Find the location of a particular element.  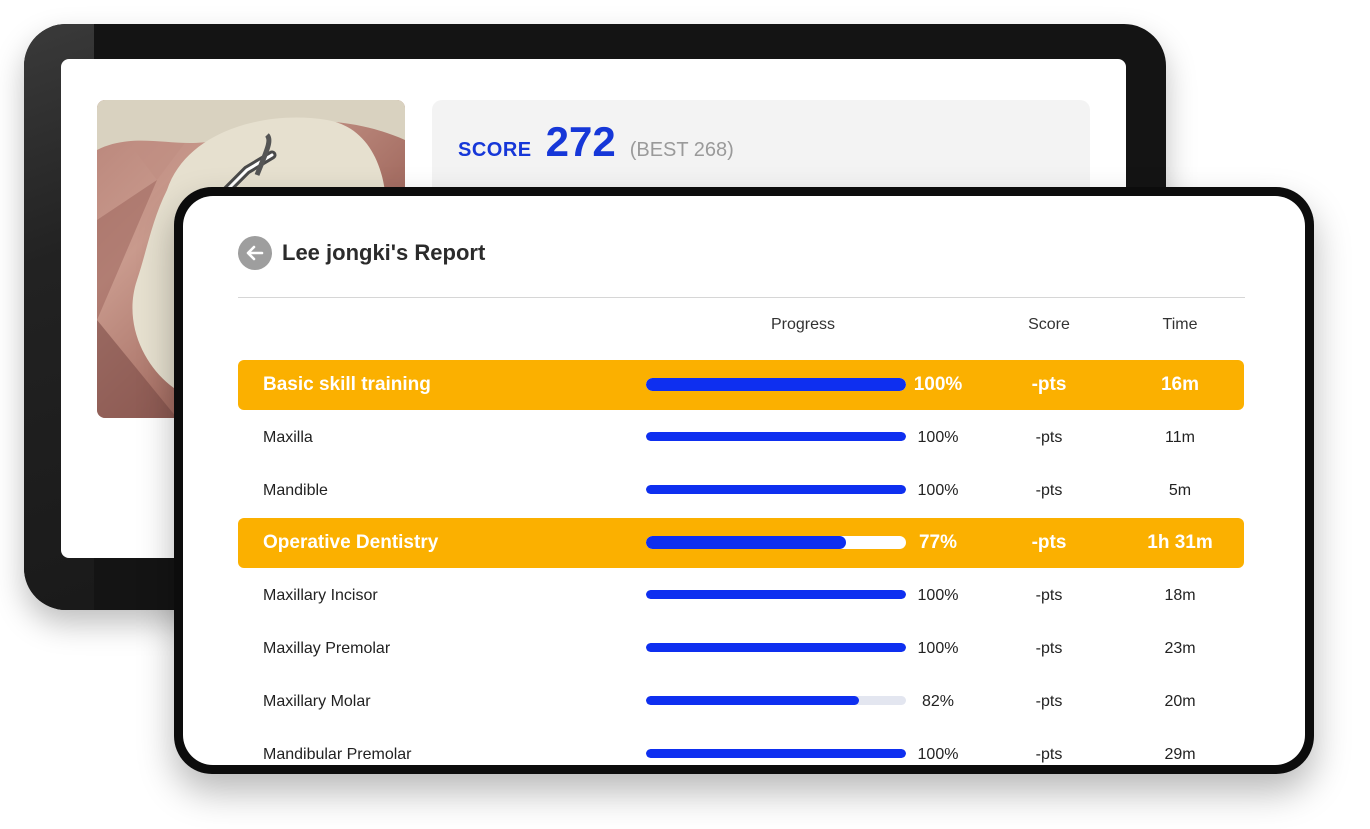

subcategory-row: Mandible 100% -pts 5m is located at coordinates (741, 491).